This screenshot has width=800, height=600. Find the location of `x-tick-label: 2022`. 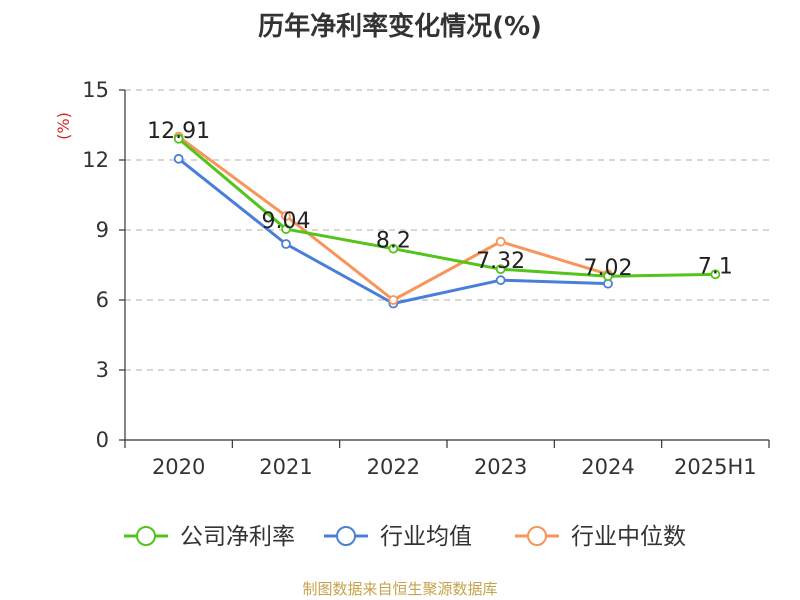

x-tick-label: 2022 is located at coordinates (393, 467).